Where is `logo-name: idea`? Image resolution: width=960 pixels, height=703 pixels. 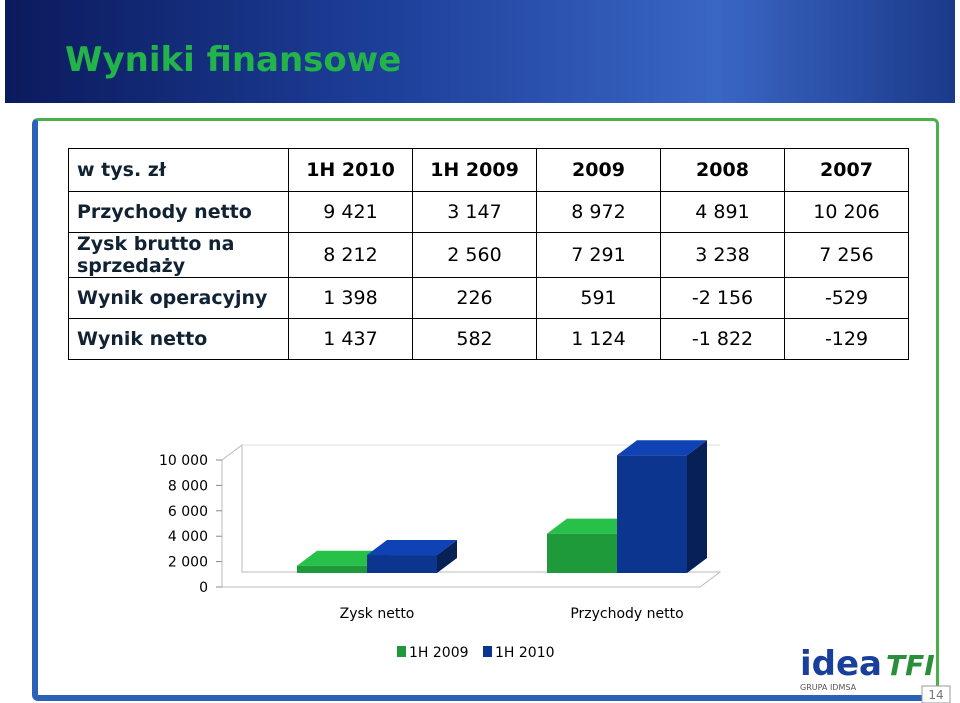
logo-name: idea is located at coordinates (841, 664).